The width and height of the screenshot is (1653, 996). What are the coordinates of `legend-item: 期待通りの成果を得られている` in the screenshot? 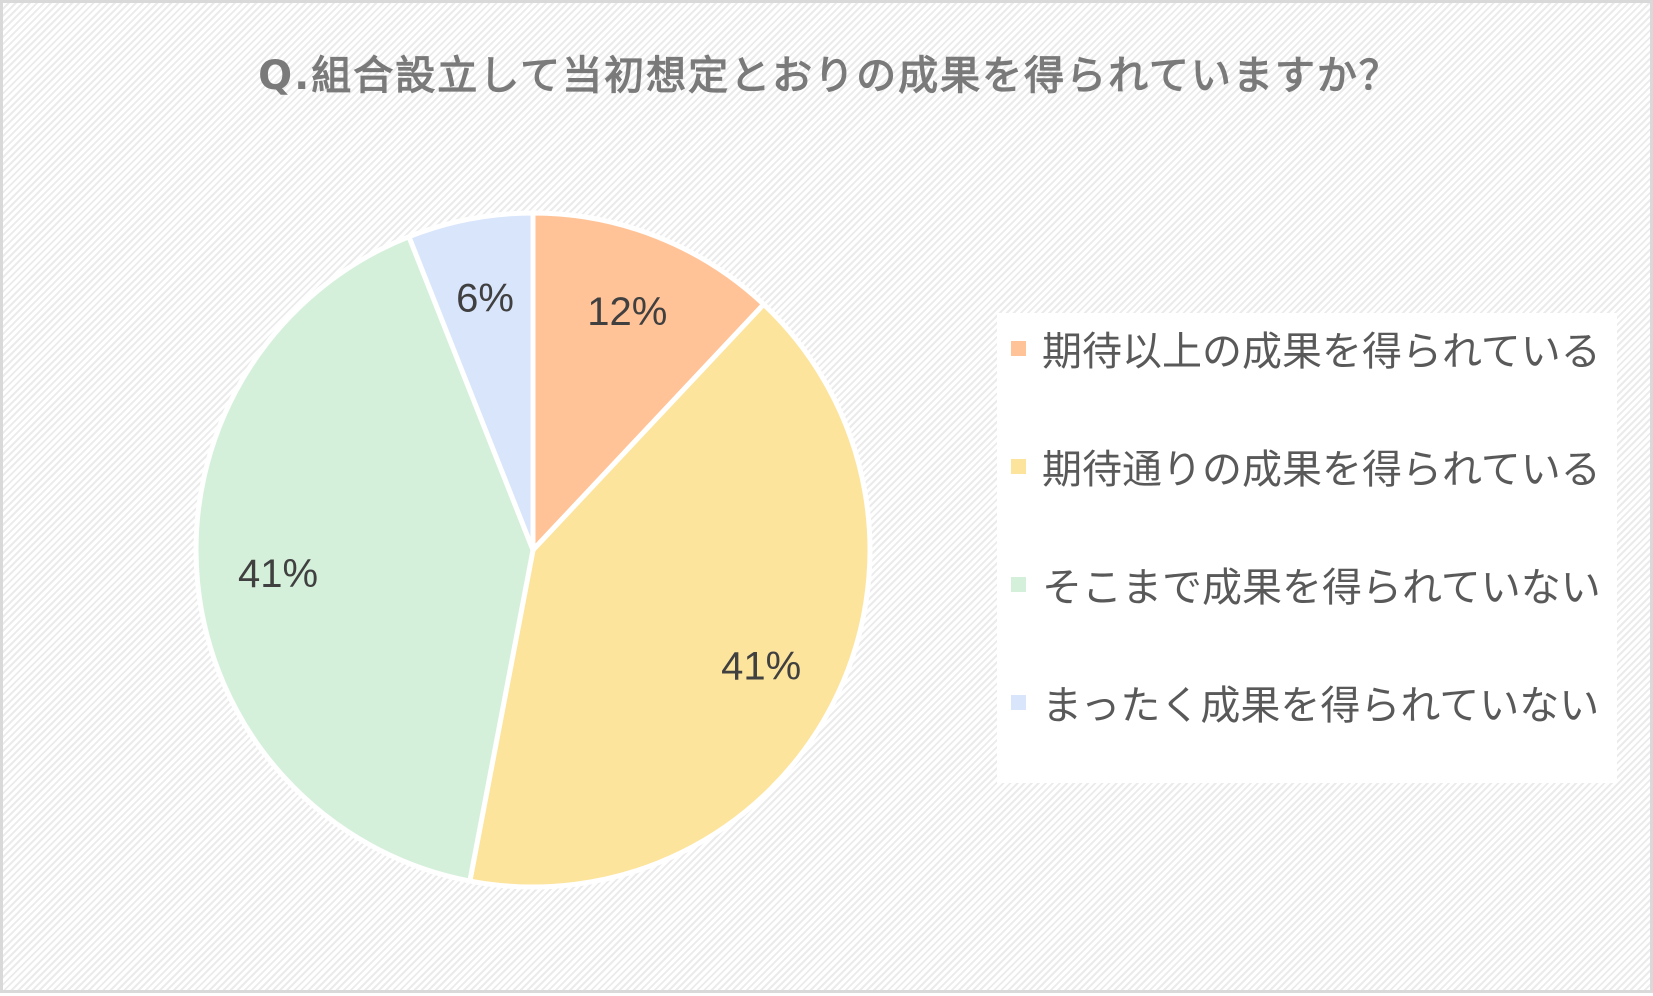 It's located at (1306, 467).